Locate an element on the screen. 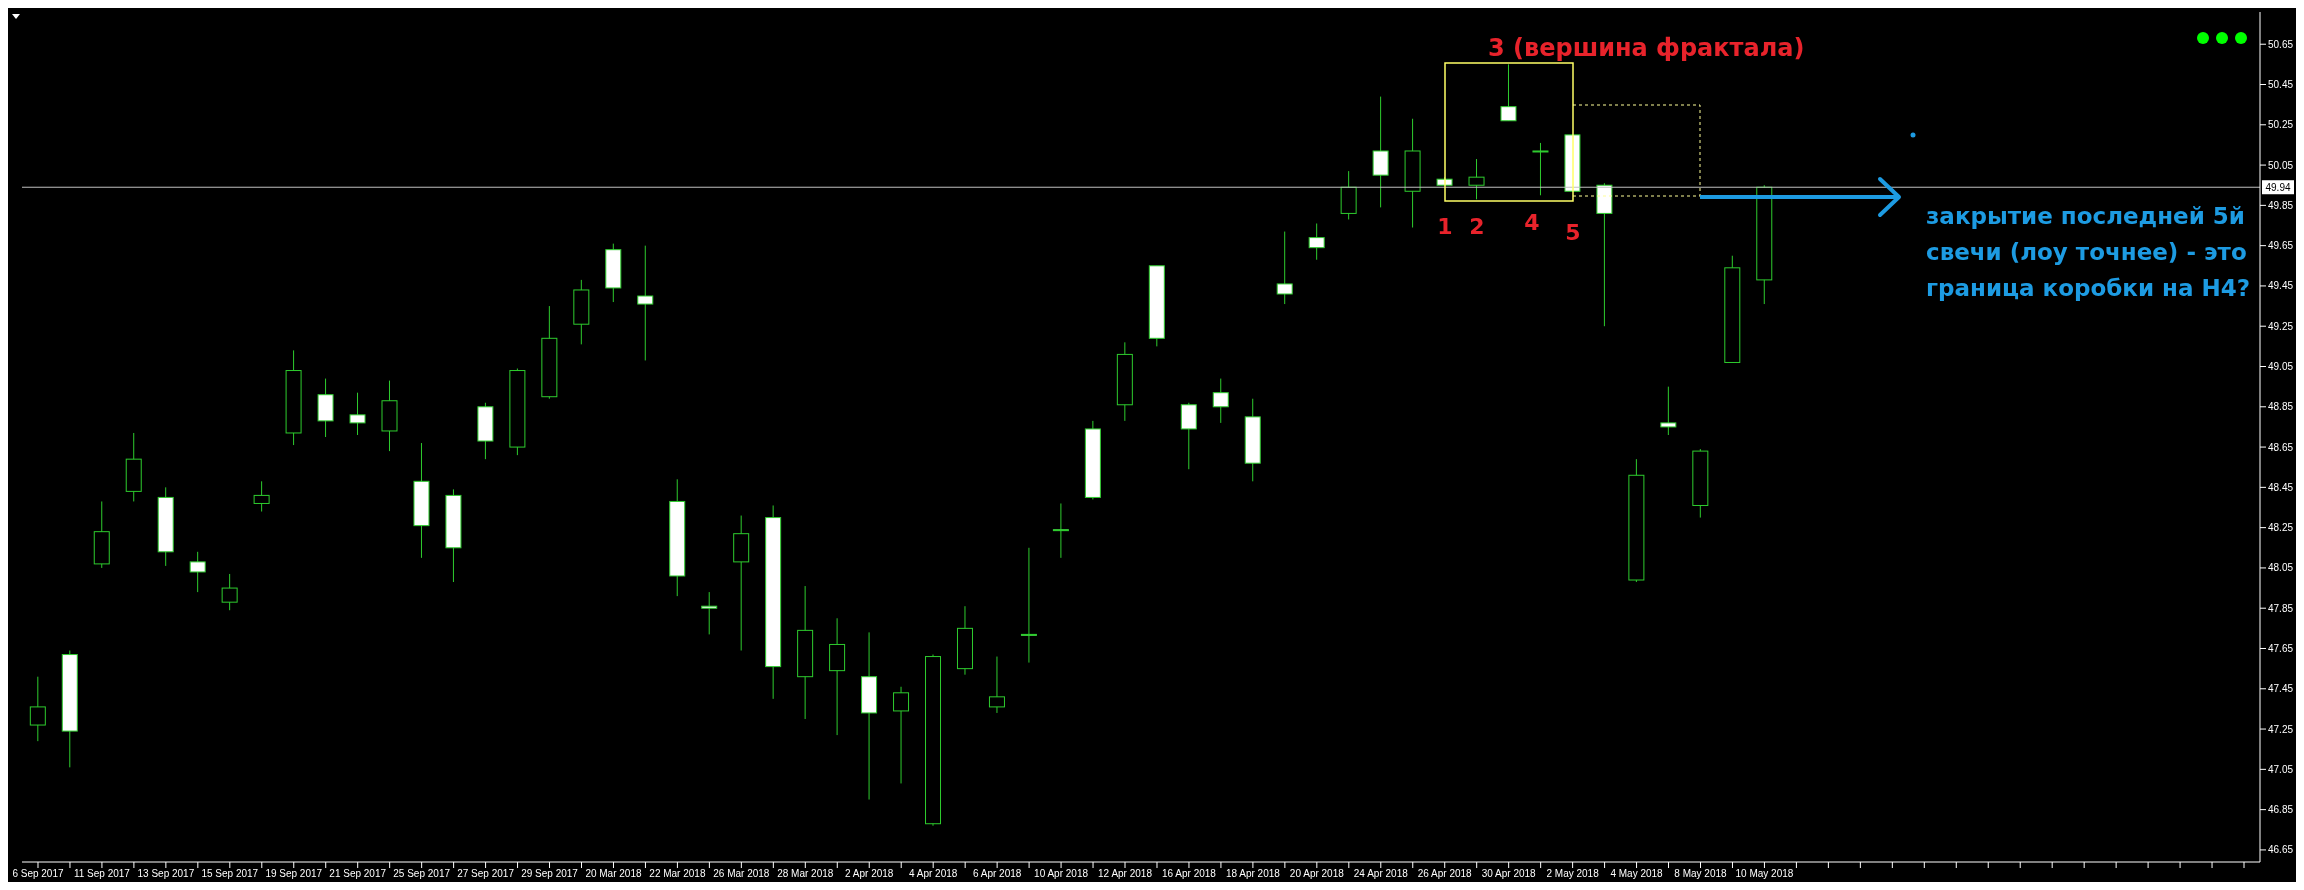 The image size is (2304, 890). x-tick-label: 11 Sep 2017 is located at coordinates (102, 874).